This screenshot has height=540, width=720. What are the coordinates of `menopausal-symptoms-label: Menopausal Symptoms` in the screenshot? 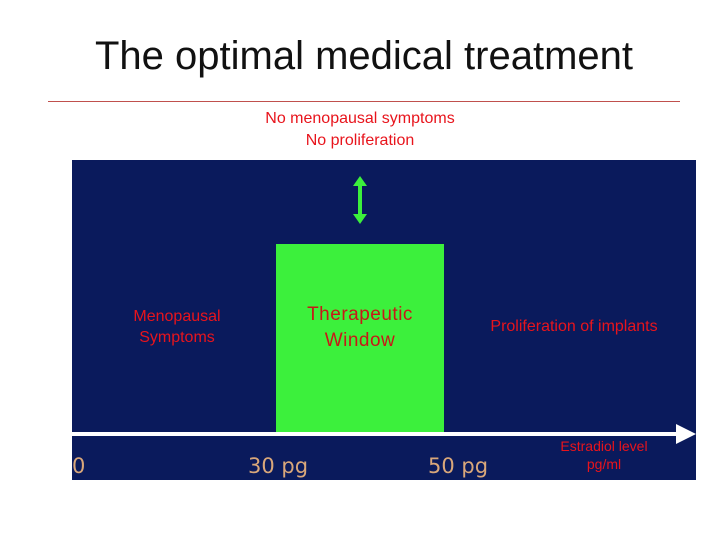 It's located at (177, 327).